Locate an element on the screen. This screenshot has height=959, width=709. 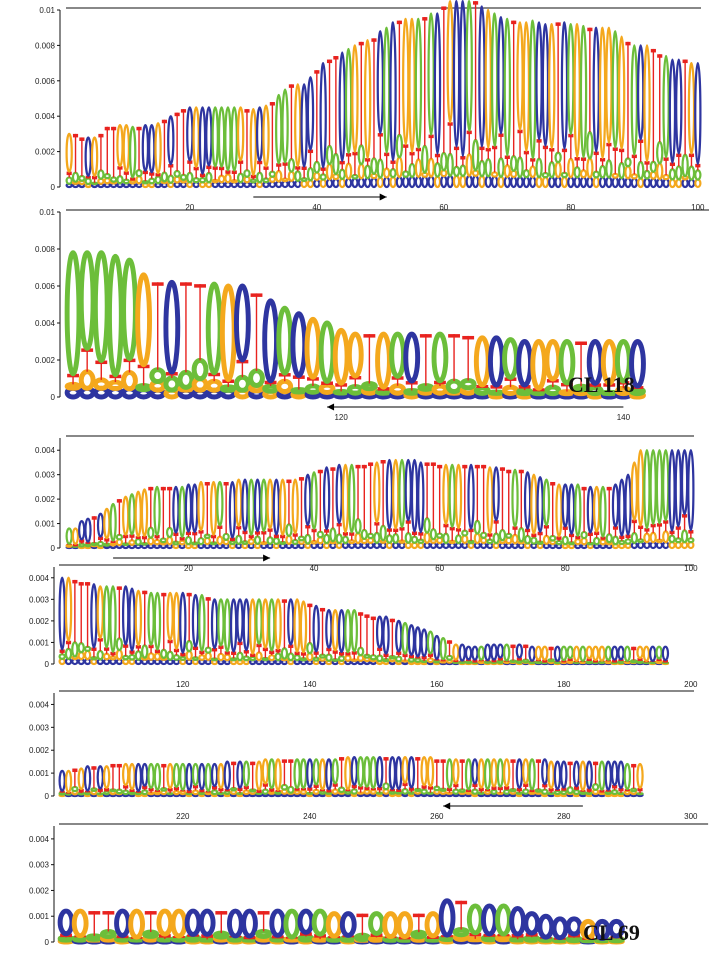
x-tick-label: 200 is located at coordinates (691, 684).